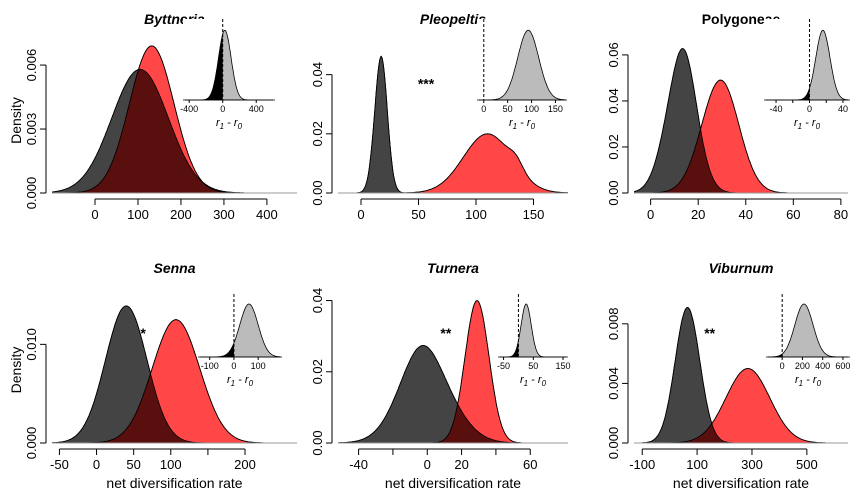  What do you see at coordinates (59, 464) in the screenshot?
I see `x-tick-label: -50` at bounding box center [59, 464].